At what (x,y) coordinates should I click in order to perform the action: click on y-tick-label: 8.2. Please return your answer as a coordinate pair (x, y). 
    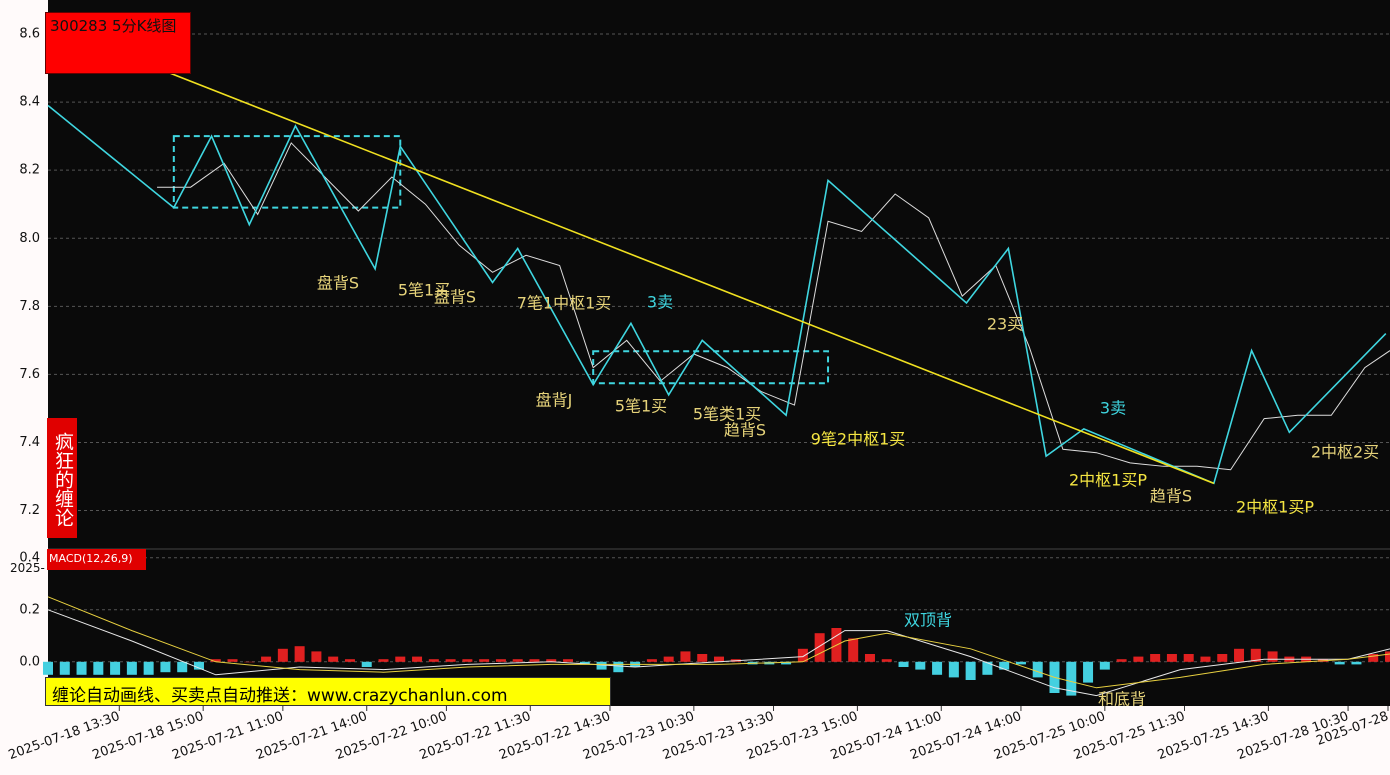
    Looking at the image, I should click on (29, 170).